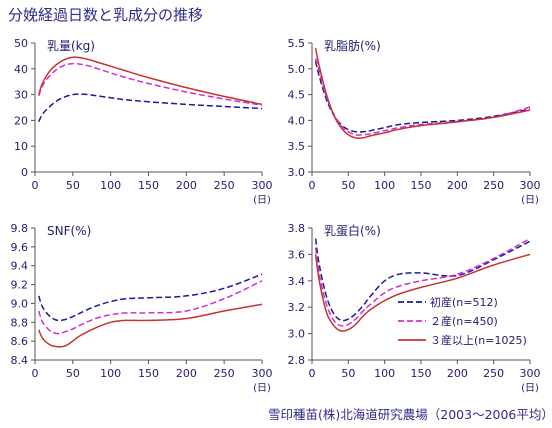  What do you see at coordinates (297, 281) in the screenshot?
I see `y-tick-label: 3.4` at bounding box center [297, 281].